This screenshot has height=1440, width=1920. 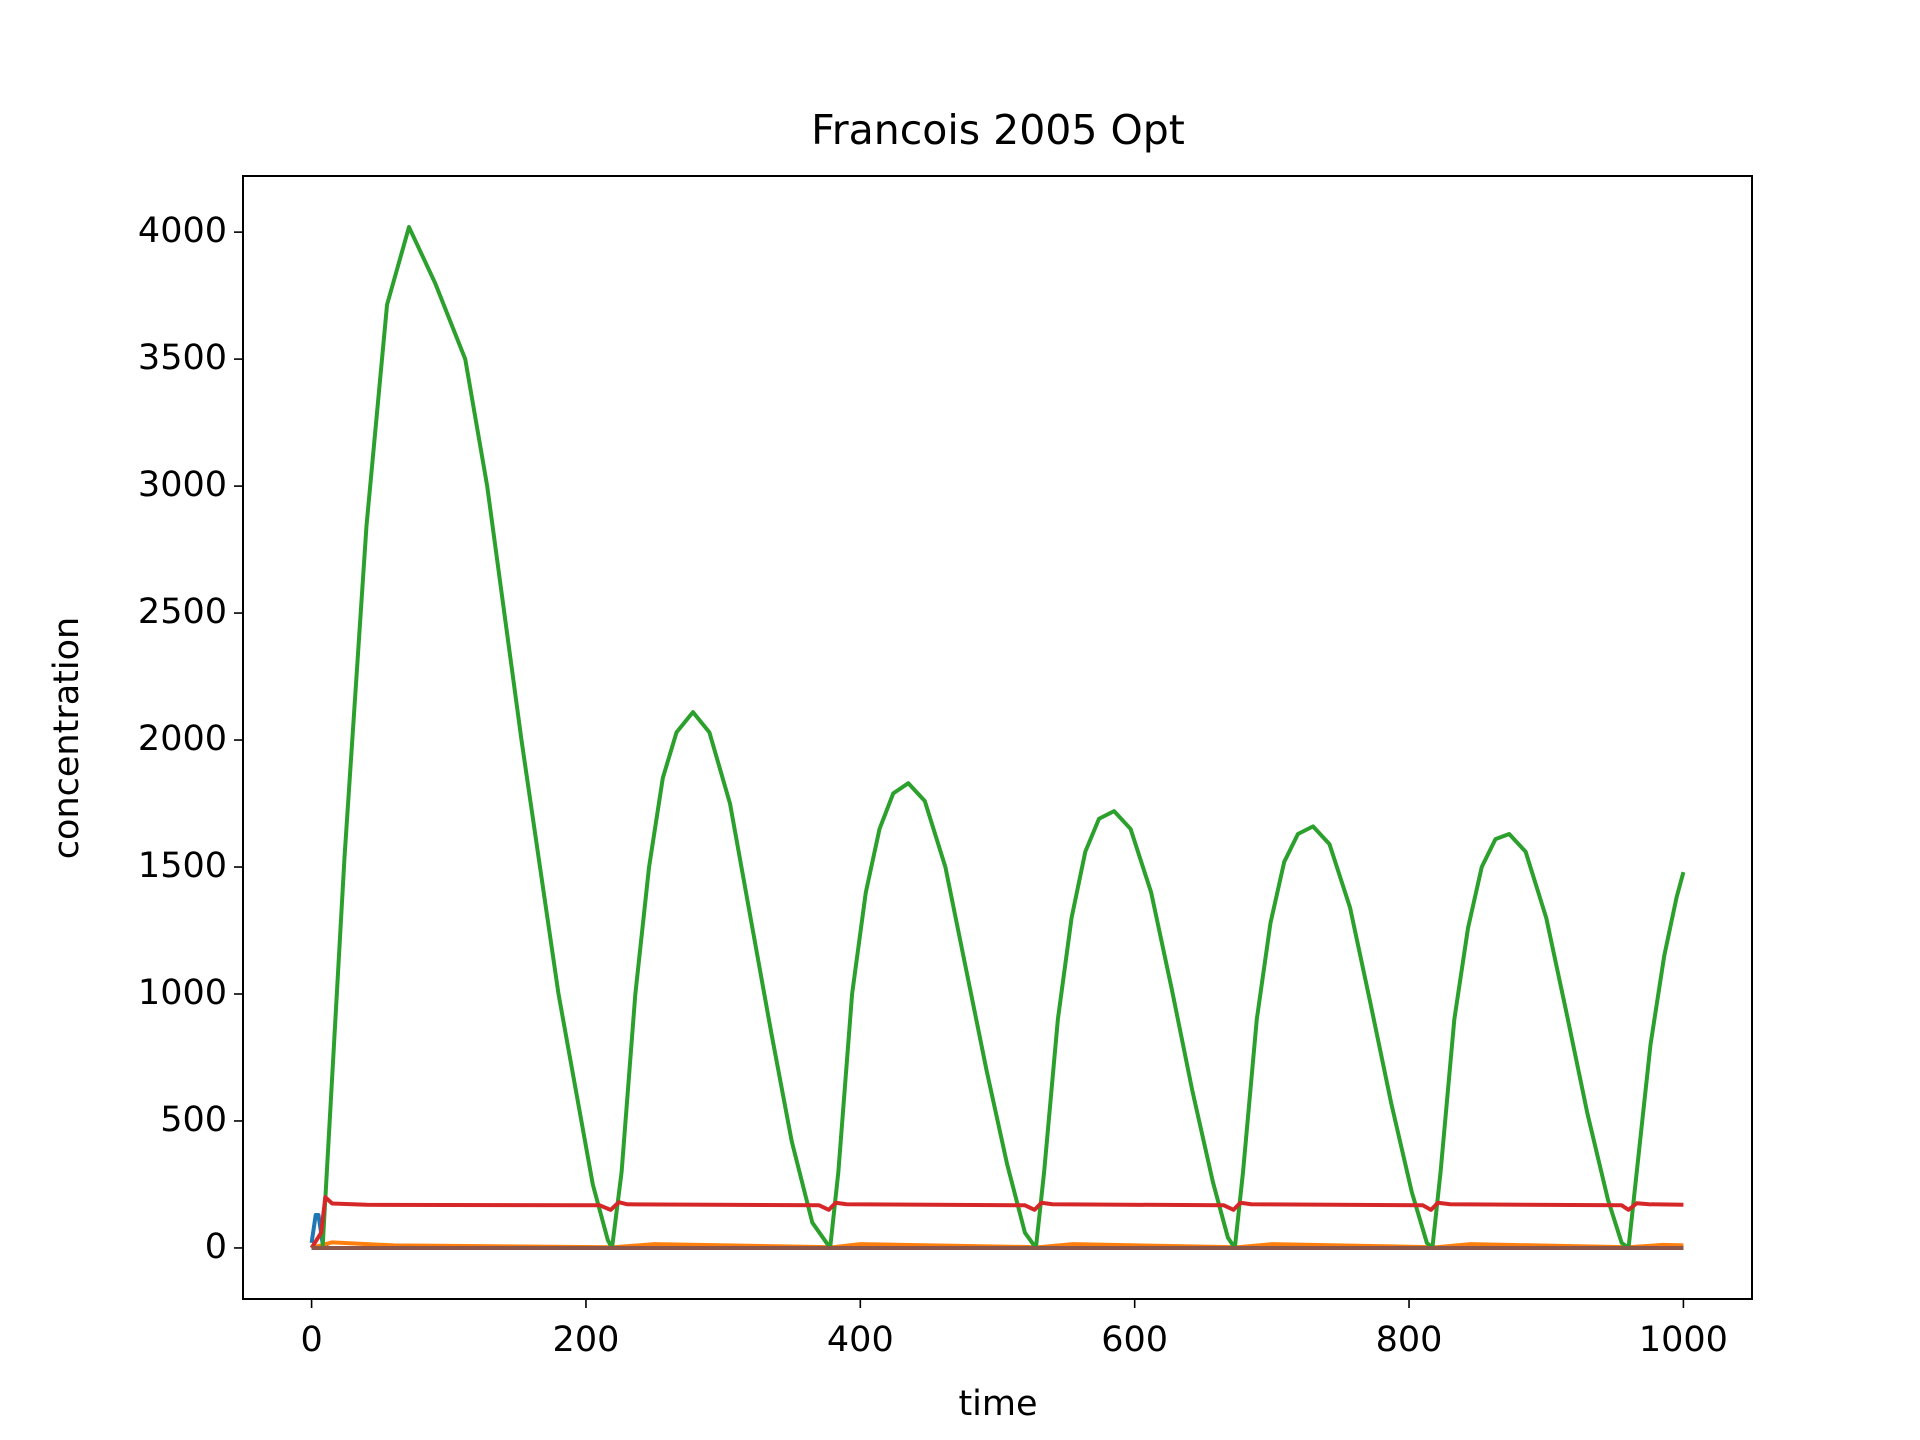 What do you see at coordinates (182, 739) in the screenshot?
I see `y-tick-label: 2000` at bounding box center [182, 739].